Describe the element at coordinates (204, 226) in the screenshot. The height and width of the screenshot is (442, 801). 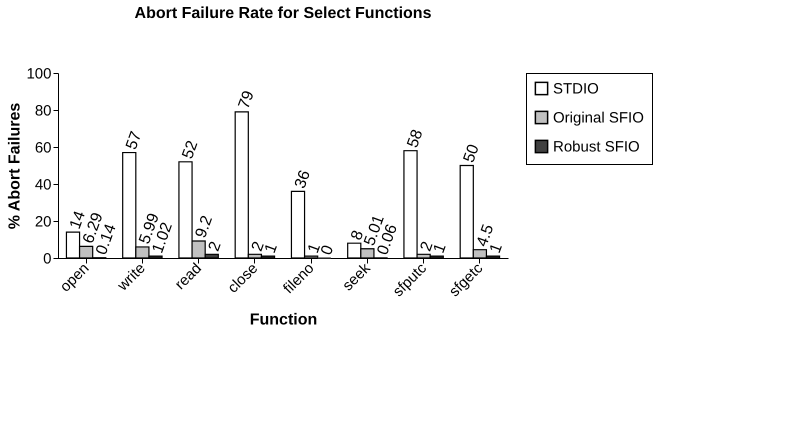
I see `data-label: 9.2` at that location.